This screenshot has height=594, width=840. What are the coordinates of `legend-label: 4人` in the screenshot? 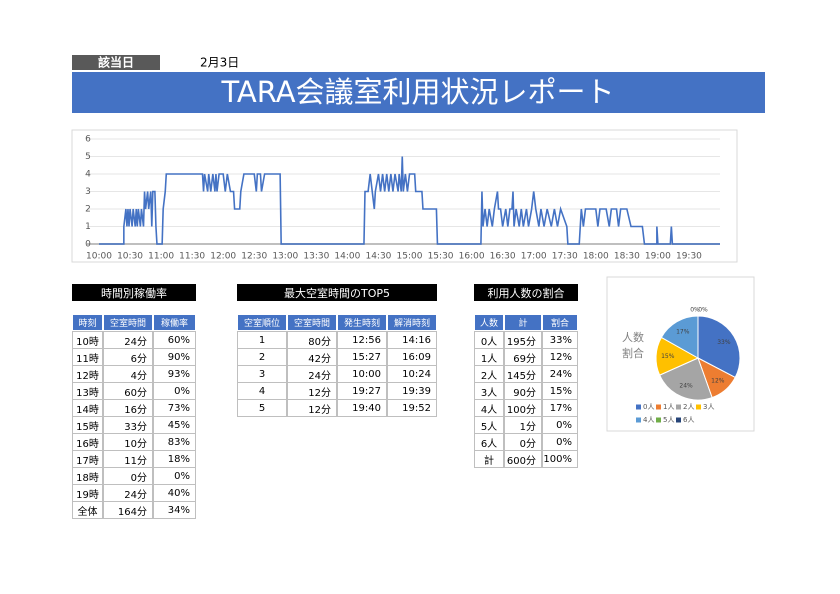 It's located at (648, 420).